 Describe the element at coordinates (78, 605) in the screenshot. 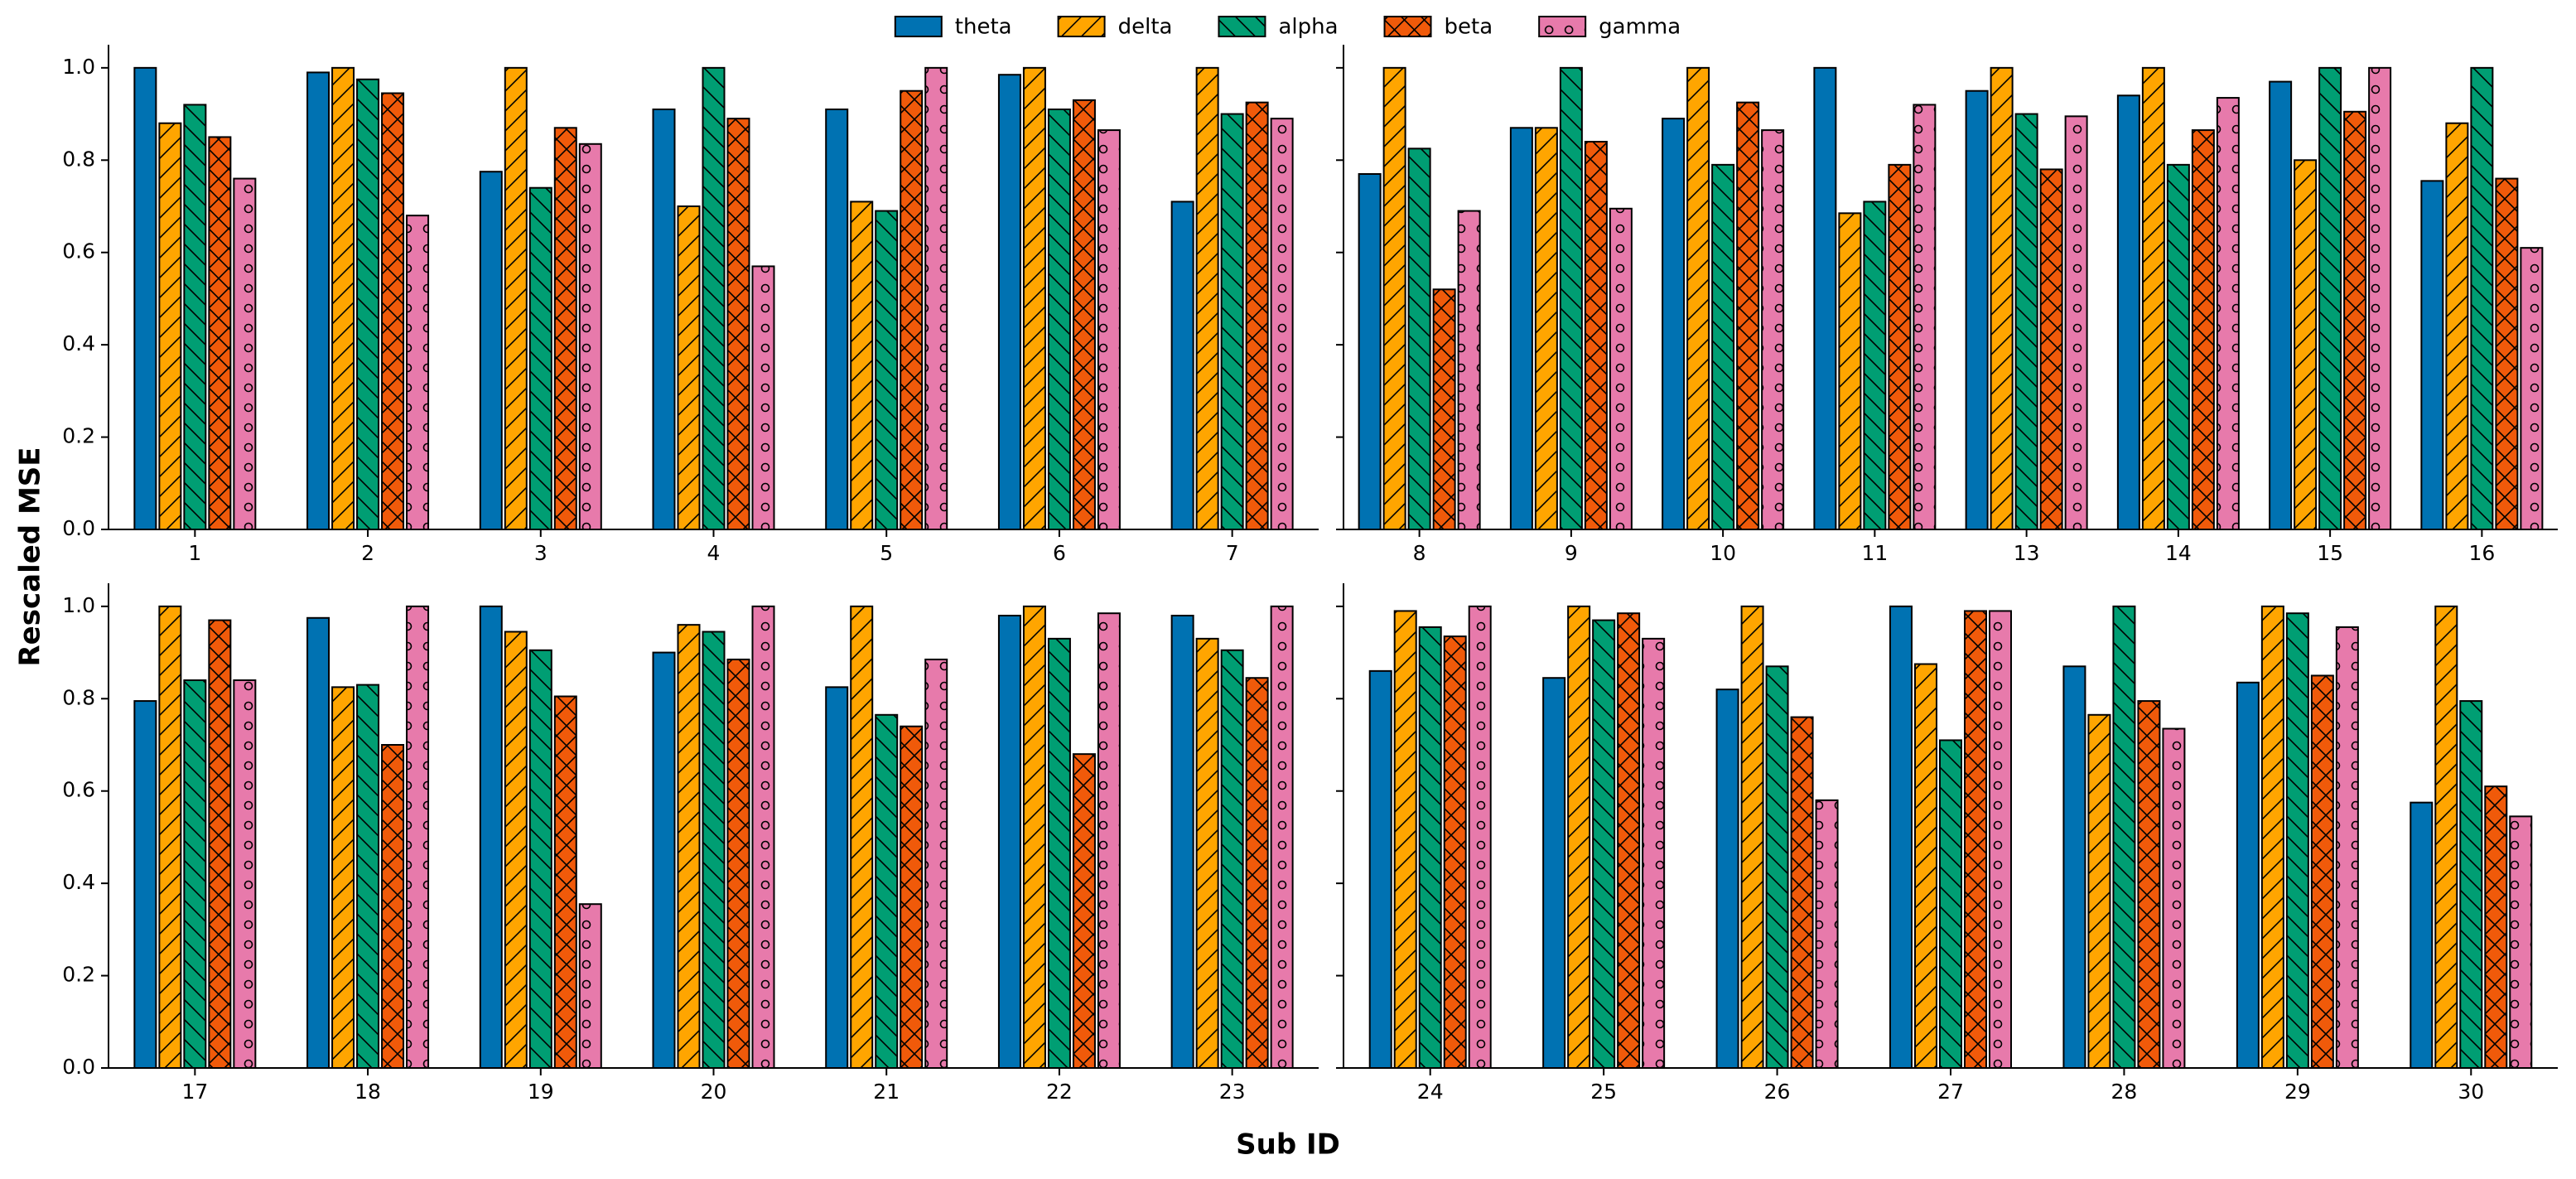

I see `y-tick-label: 1.0` at that location.